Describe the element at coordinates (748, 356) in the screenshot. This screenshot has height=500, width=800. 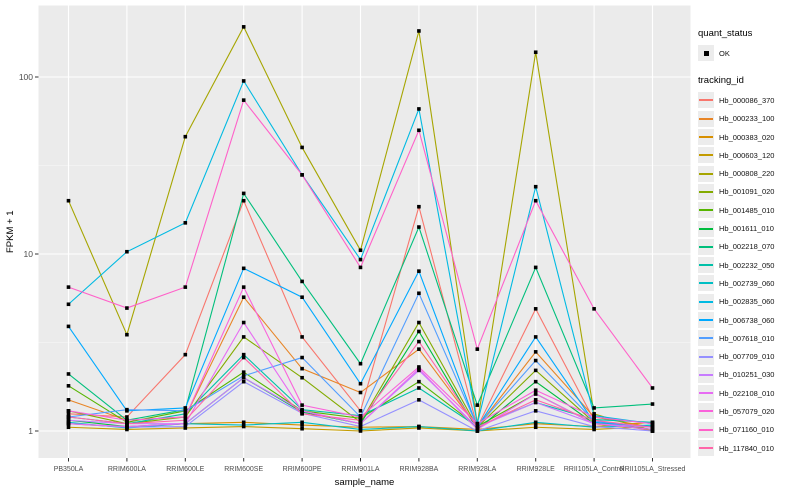
I see `legend-item-Hb_007709_010: Hb_007709_010` at that location.